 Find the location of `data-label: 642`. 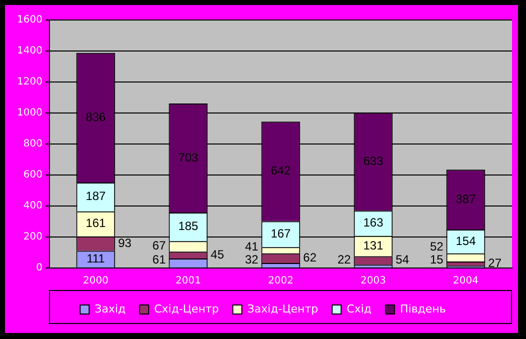

data-label: 642 is located at coordinates (281, 171).